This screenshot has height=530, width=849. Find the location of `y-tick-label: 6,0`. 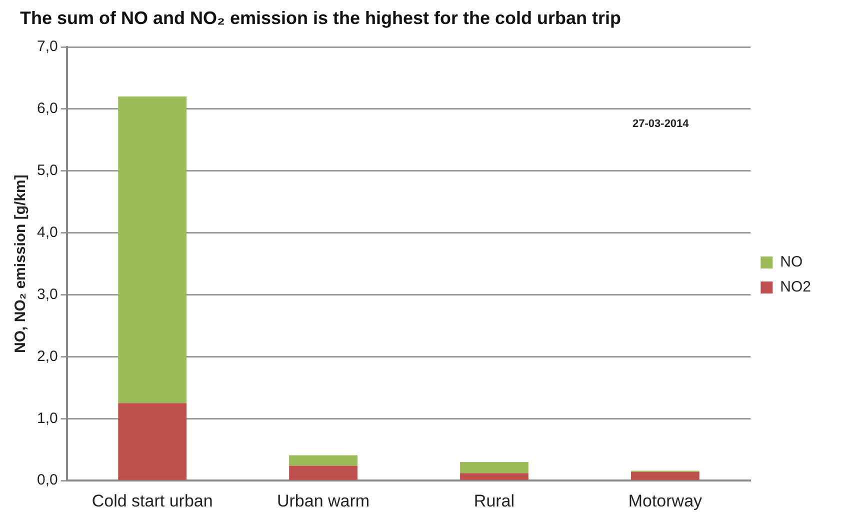

y-tick-label: 6,0 is located at coordinates (47, 109).